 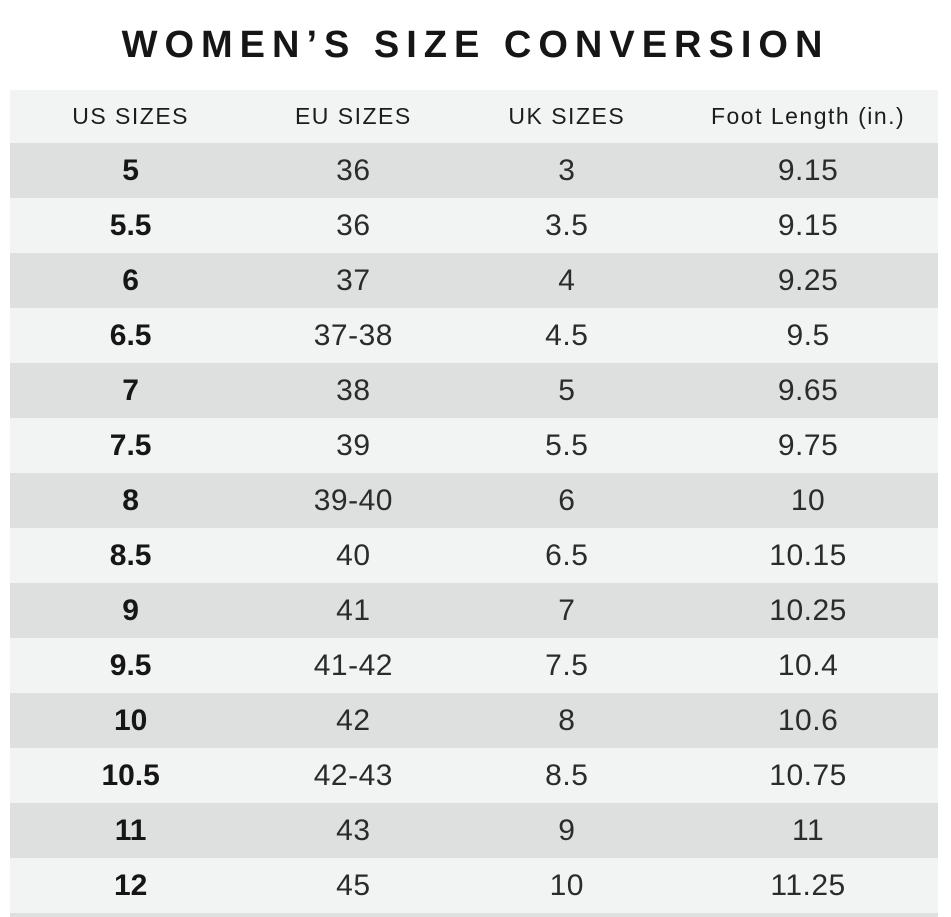 What do you see at coordinates (567, 170) in the screenshot?
I see `table-cell-uk-sizes: 3` at bounding box center [567, 170].